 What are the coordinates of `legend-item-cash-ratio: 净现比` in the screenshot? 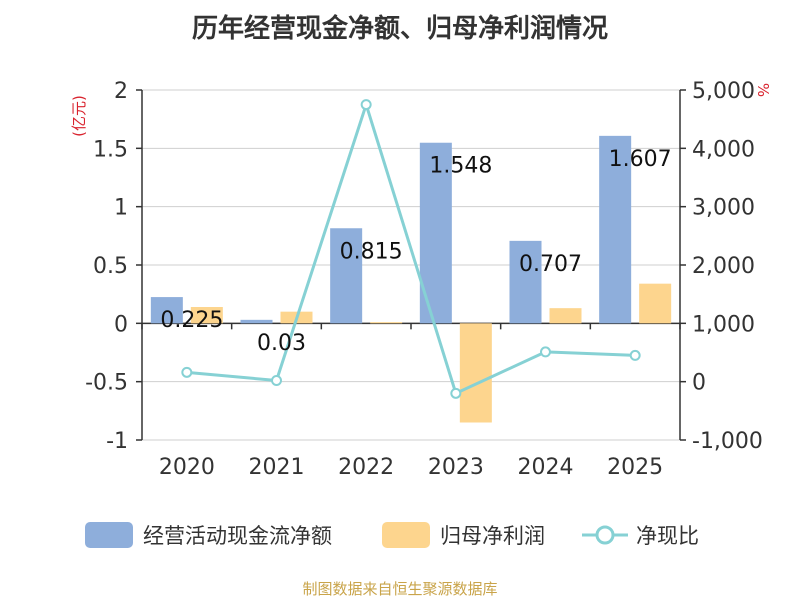 It's located at (640, 535).